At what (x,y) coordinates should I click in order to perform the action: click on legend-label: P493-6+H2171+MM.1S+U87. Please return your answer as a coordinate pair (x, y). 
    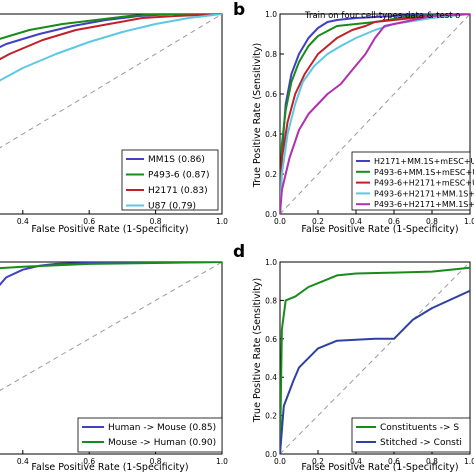
    Looking at the image, I should click on (424, 193).